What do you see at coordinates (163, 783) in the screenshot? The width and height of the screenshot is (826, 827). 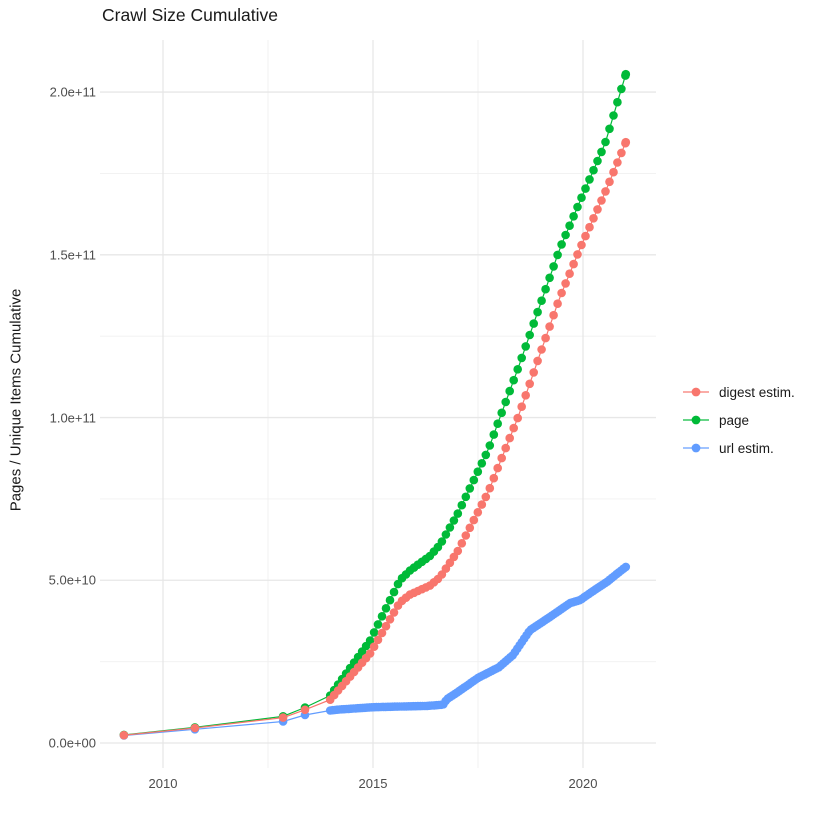 I see `x-axis-tick-label: 2010` at bounding box center [163, 783].